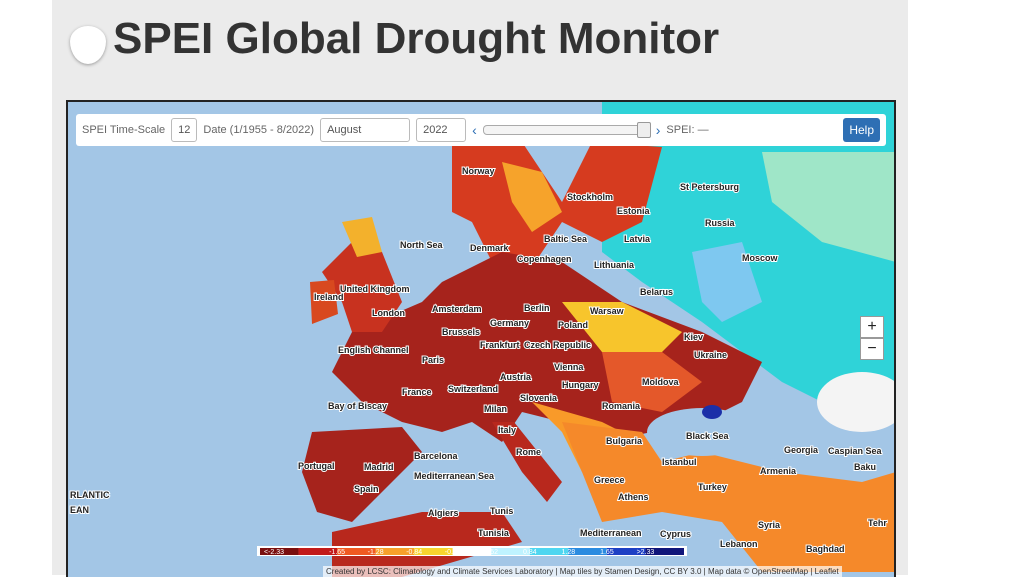 The image size is (1024, 577). I want to click on map-label: Athens, so click(633, 497).